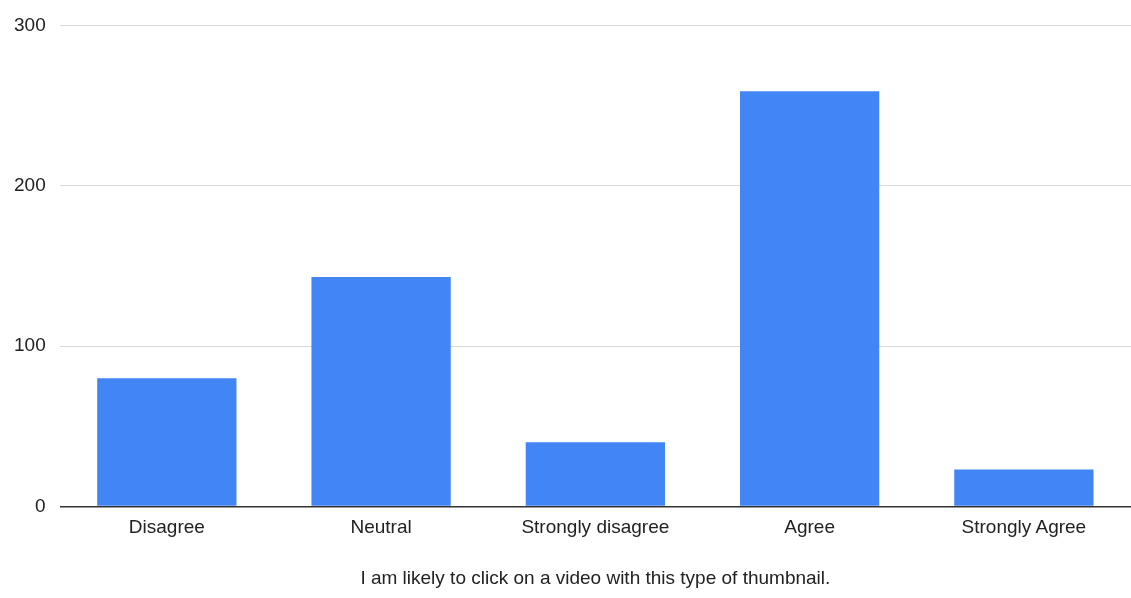 The height and width of the screenshot is (598, 1131). I want to click on y-tick-label: 300, so click(30, 24).